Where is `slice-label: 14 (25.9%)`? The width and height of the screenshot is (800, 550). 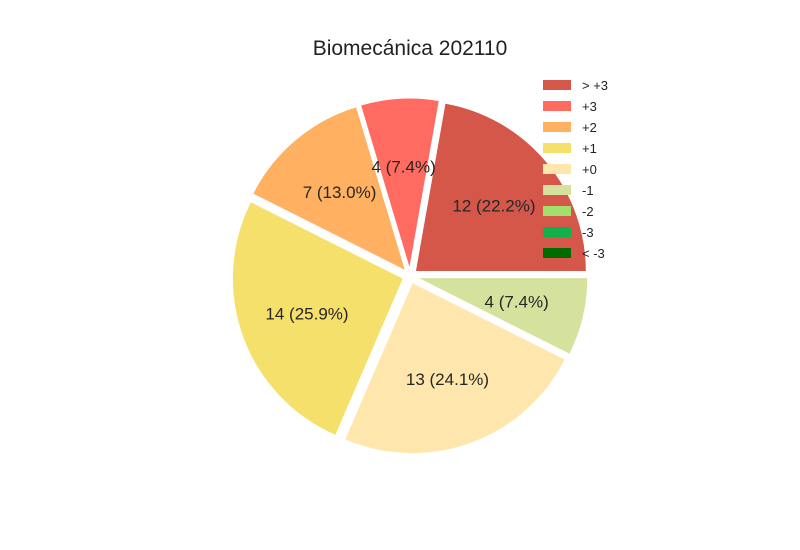 slice-label: 14 (25.9%) is located at coordinates (306, 313).